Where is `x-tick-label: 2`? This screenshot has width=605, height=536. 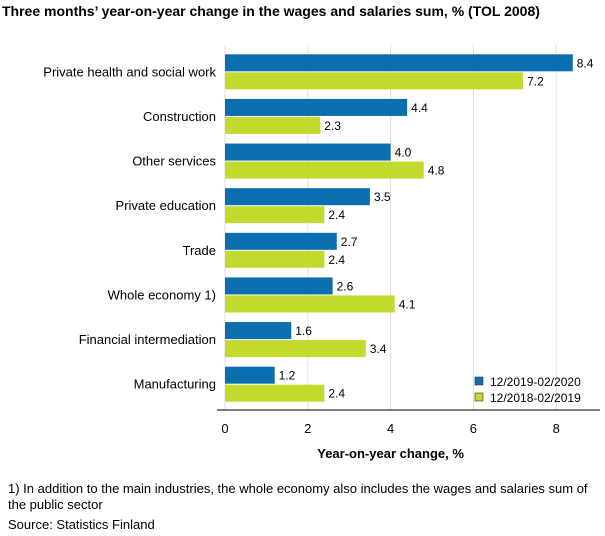
x-tick-label: 2 is located at coordinates (307, 428).